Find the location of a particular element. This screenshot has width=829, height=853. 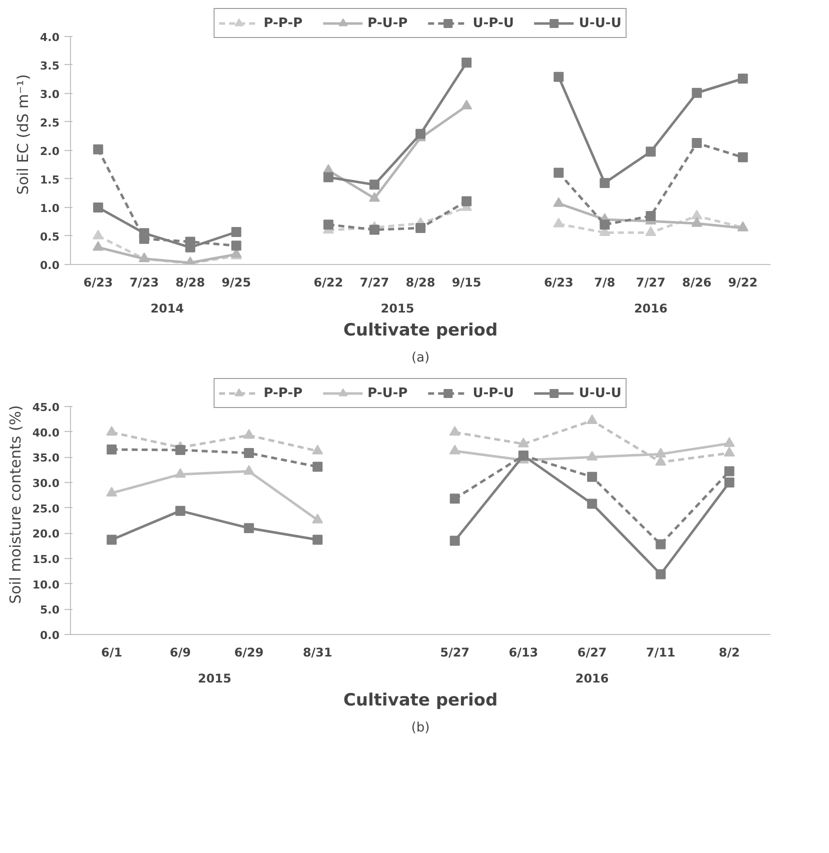

y-tick-label: 10.0 is located at coordinates (46, 585).